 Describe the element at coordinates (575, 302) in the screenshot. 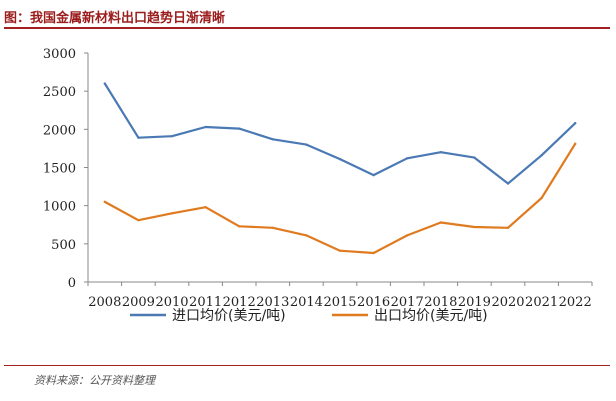

I see `x-tick-label: 2022` at that location.